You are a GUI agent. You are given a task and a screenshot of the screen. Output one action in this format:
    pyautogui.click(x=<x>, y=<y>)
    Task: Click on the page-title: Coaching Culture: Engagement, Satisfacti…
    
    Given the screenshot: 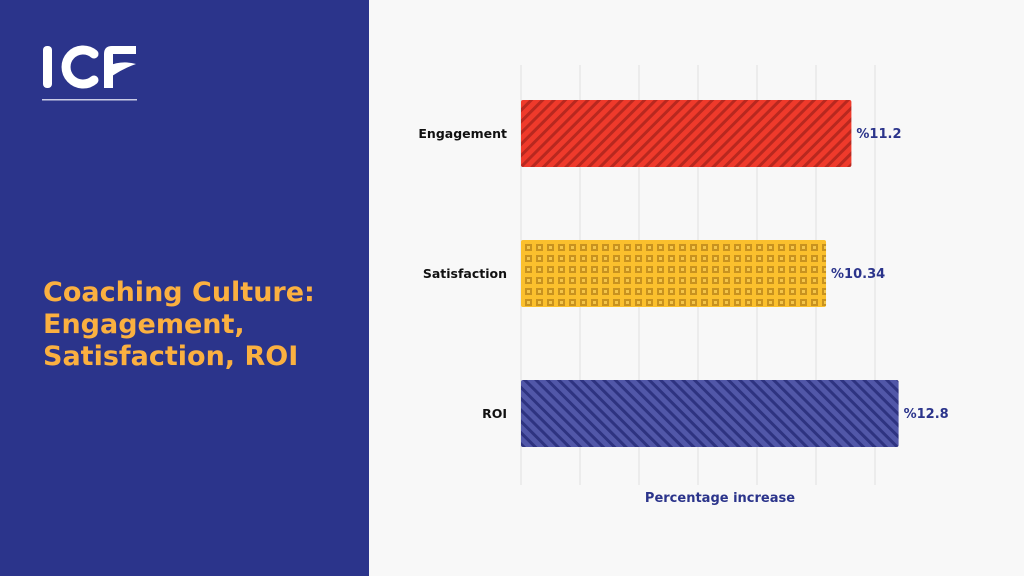 What is the action you would take?
    pyautogui.click(x=179, y=324)
    